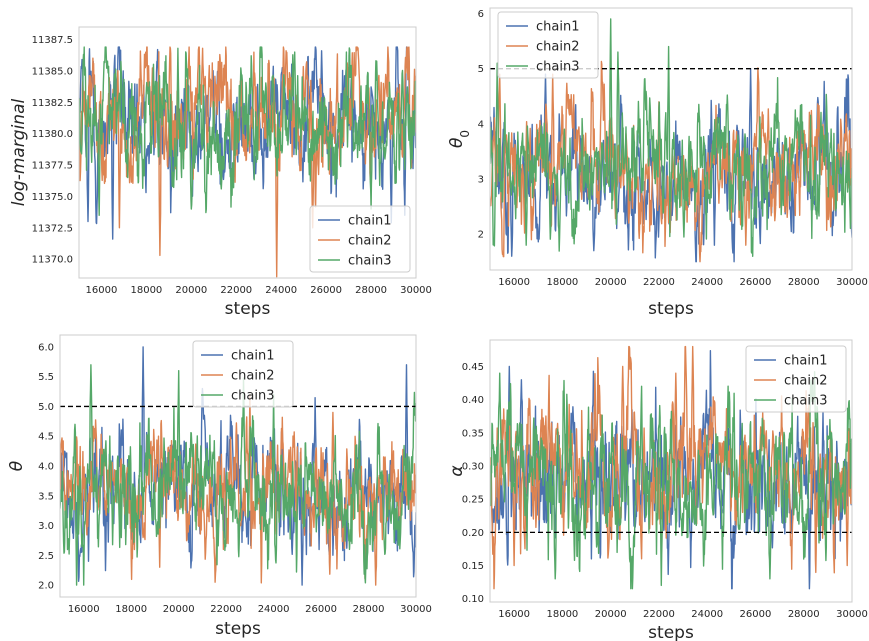  What do you see at coordinates (481, 235) in the screenshot?
I see `y-tick-label: 2` at bounding box center [481, 235].